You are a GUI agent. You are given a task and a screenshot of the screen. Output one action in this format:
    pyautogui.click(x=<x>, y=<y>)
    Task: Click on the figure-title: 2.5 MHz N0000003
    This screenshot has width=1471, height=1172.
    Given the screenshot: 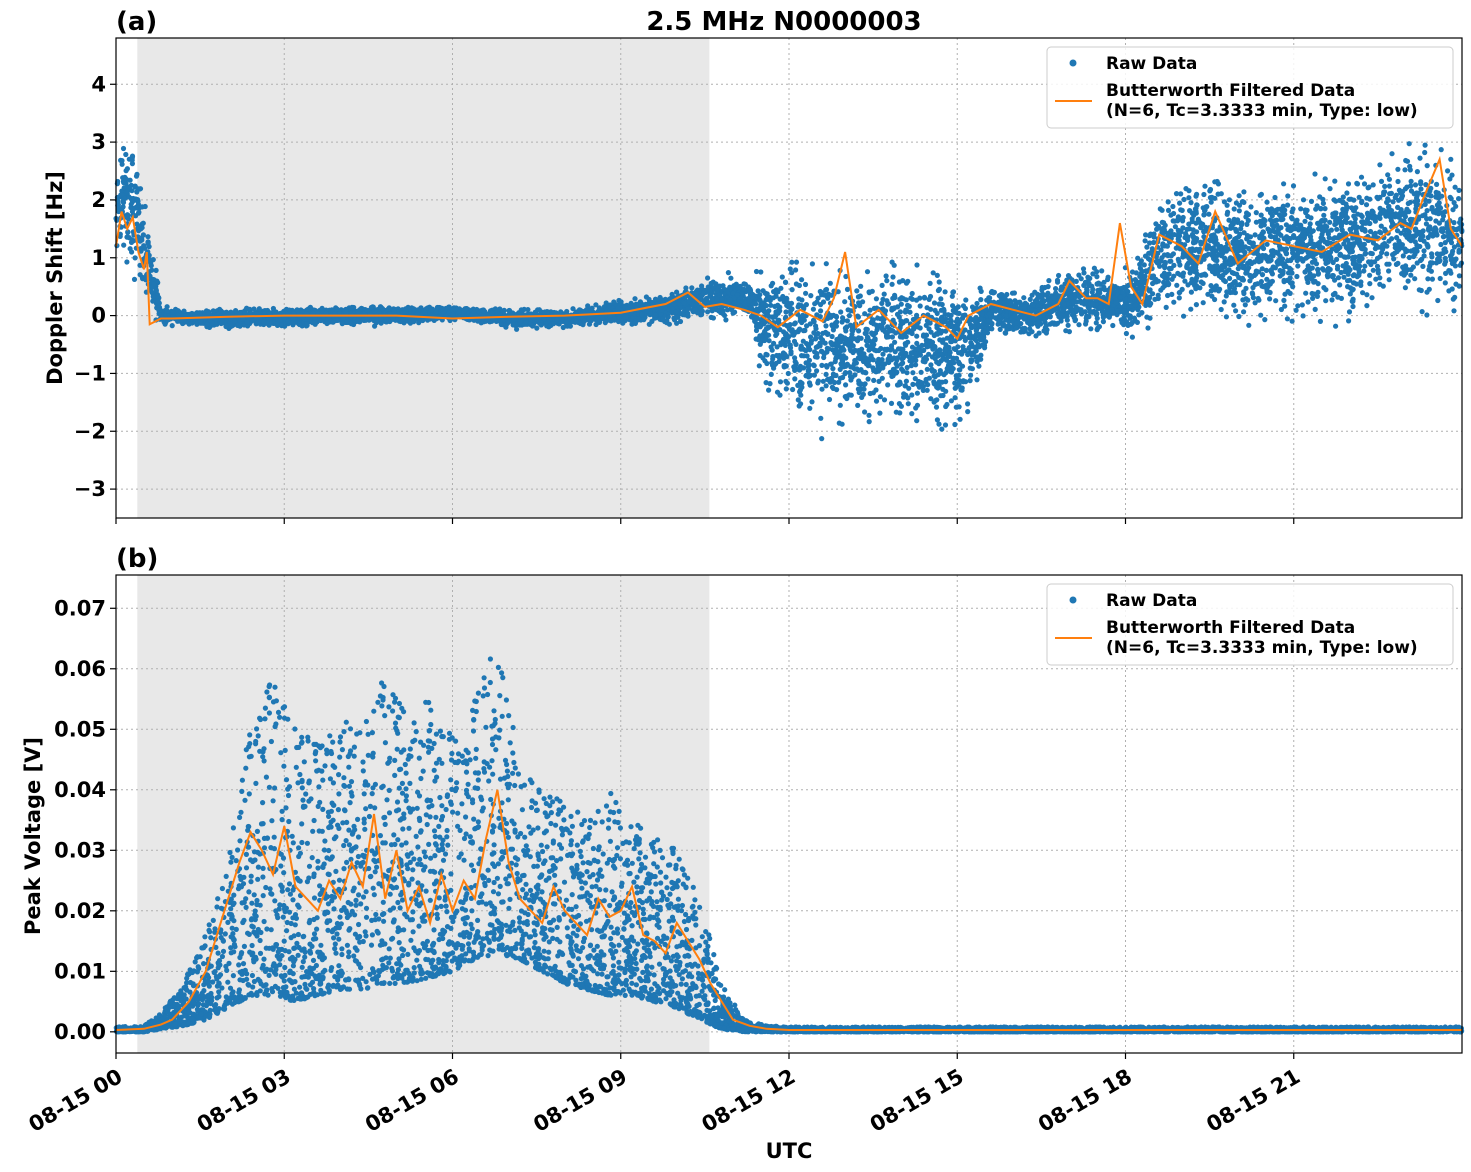 What is the action you would take?
    pyautogui.click(x=783, y=22)
    